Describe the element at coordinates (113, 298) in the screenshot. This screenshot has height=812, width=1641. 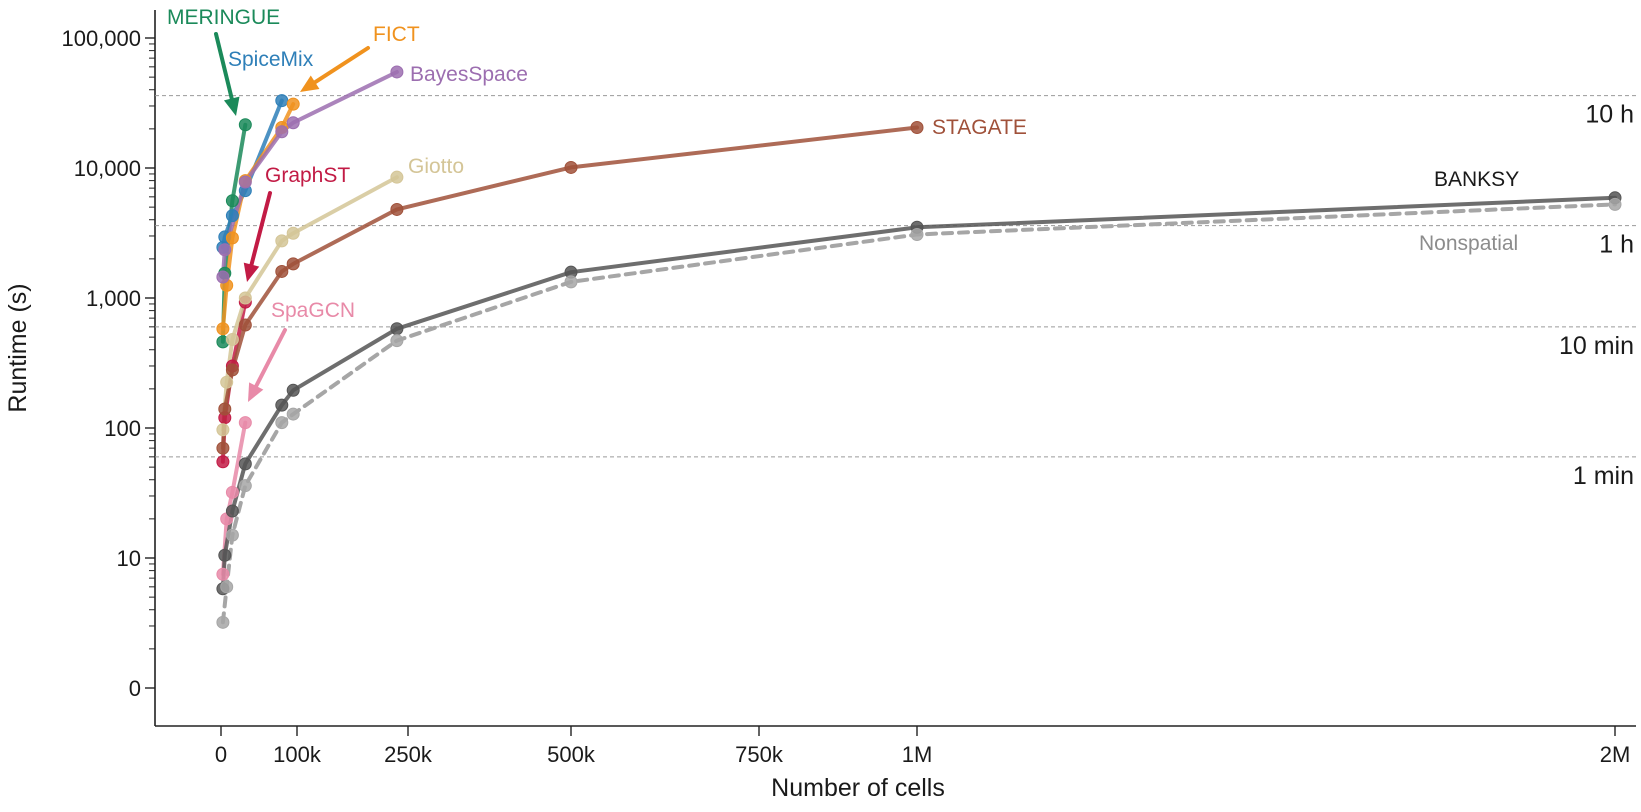
I see `y-tick-label: 1,000` at that location.